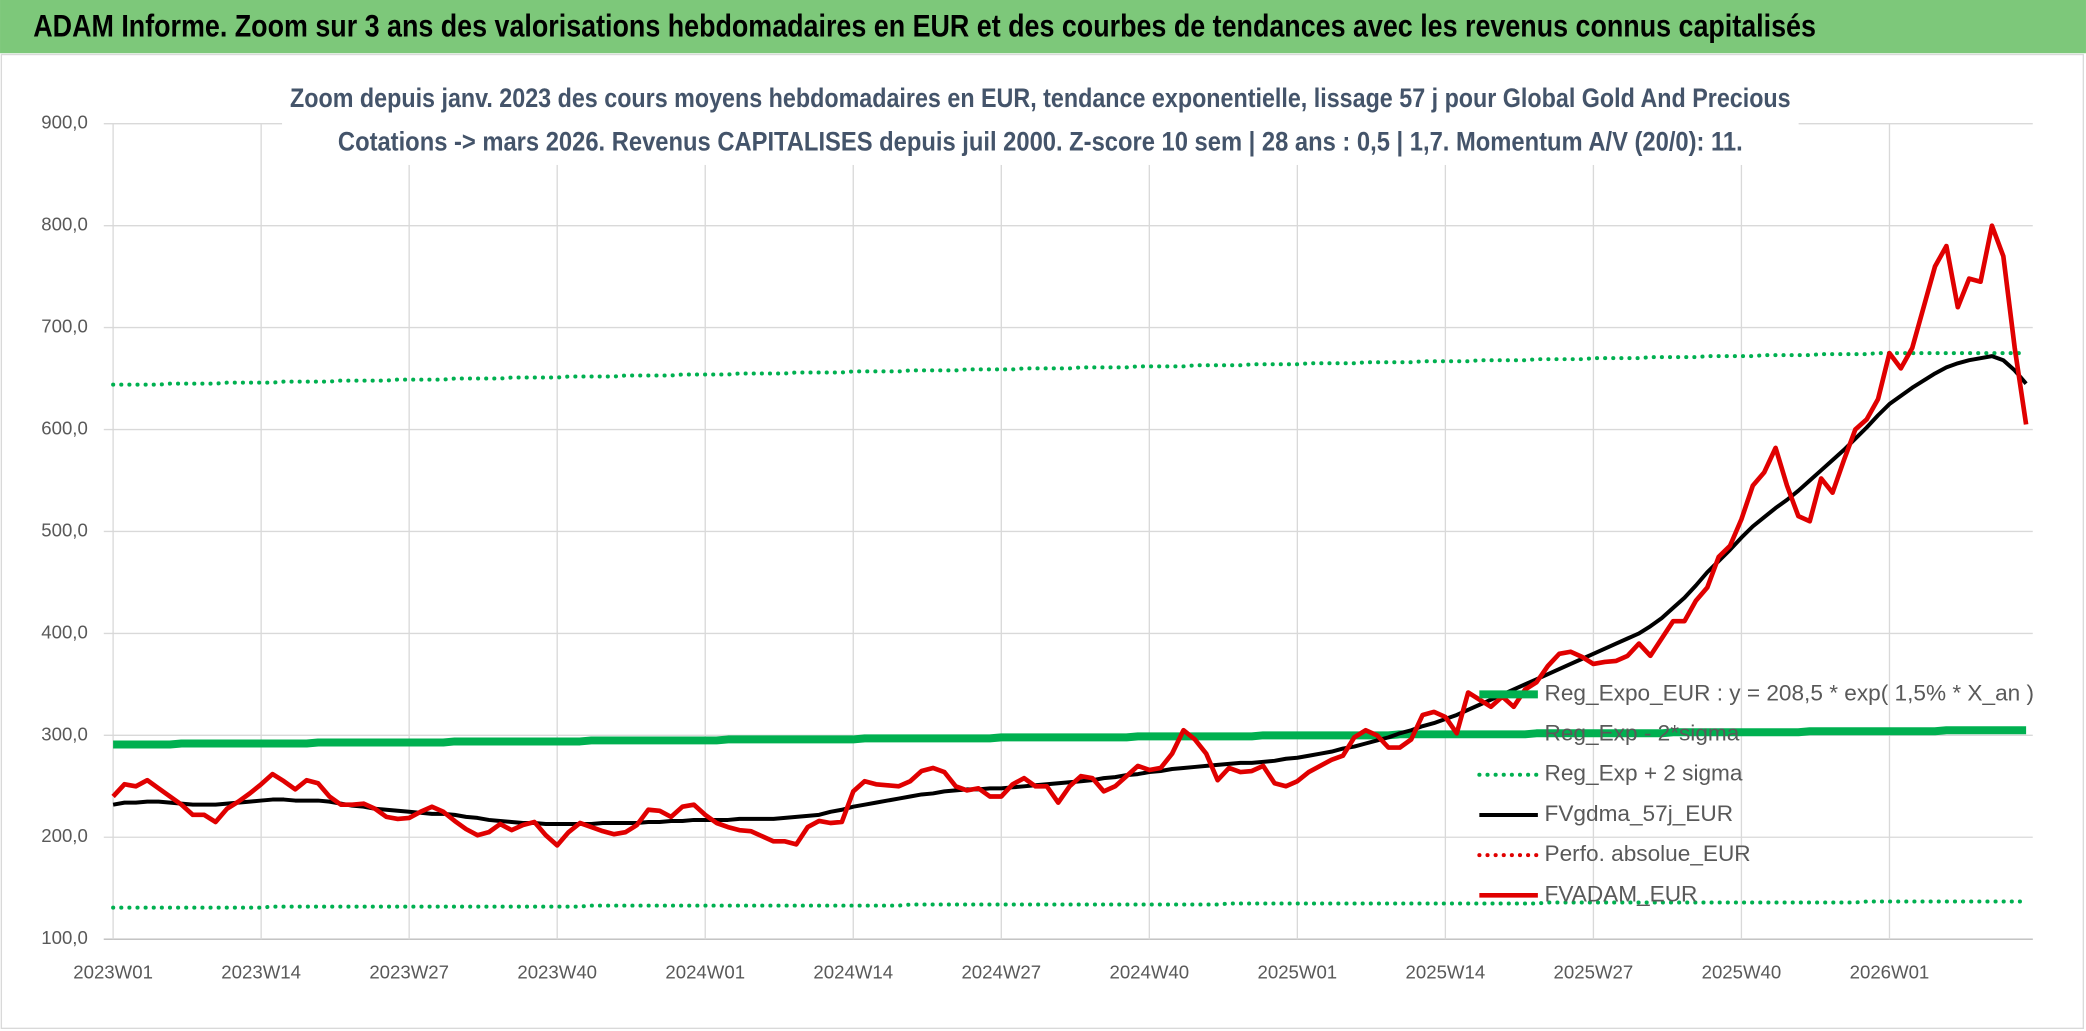 Image resolution: width=2086 pixels, height=1031 pixels. I want to click on y-tick-label: 600,0, so click(64, 427).